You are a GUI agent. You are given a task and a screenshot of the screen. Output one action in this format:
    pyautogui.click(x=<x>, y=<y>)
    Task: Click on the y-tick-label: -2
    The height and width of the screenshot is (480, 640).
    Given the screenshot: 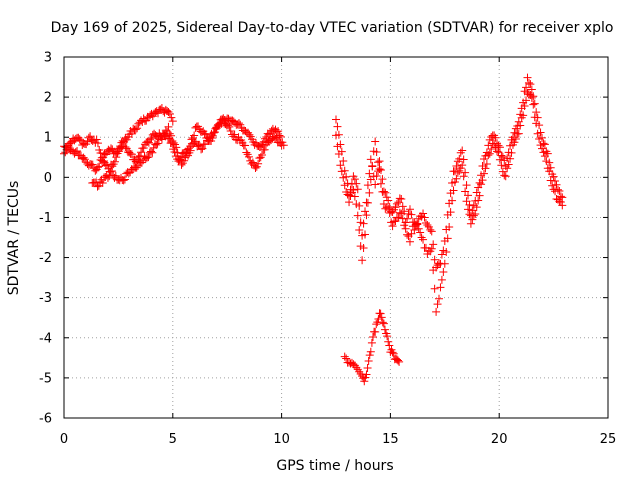 What is the action you would take?
    pyautogui.click(x=45, y=258)
    